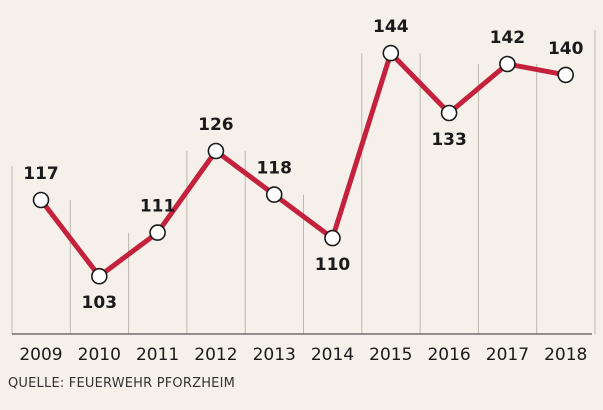  I want to click on data-label: 110, so click(333, 265).